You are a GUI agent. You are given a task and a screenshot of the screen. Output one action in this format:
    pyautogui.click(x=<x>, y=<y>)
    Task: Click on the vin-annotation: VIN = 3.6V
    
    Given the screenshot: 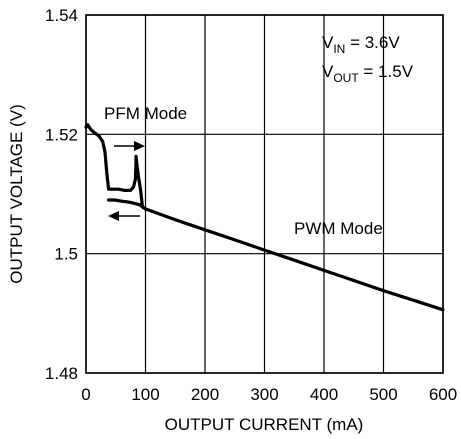 What is the action you would take?
    pyautogui.click(x=361, y=44)
    